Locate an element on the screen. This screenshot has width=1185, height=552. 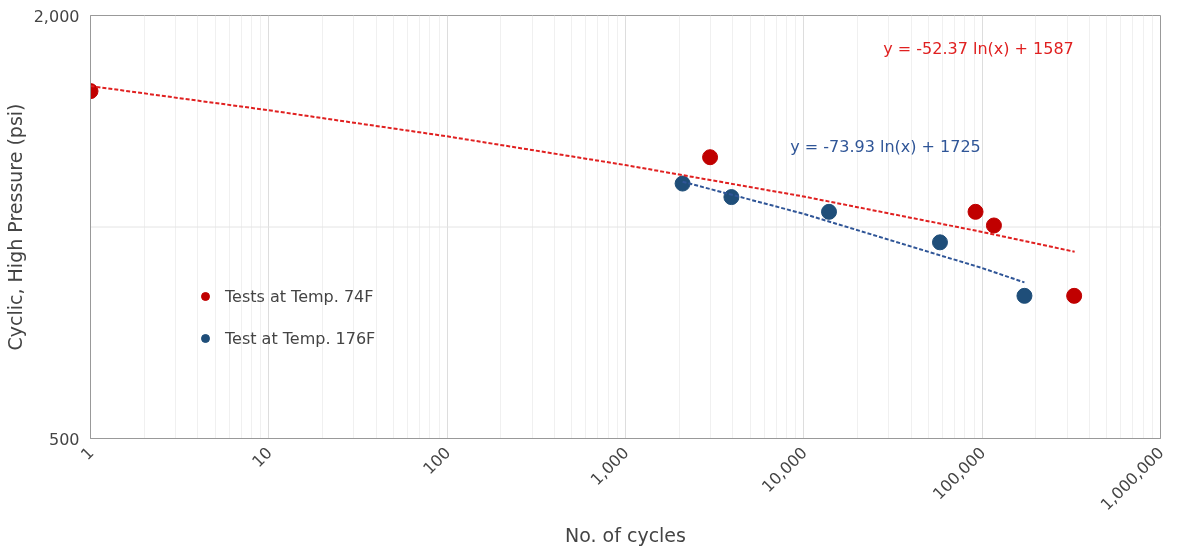
x-tick-label: 10 is located at coordinates (262, 457).